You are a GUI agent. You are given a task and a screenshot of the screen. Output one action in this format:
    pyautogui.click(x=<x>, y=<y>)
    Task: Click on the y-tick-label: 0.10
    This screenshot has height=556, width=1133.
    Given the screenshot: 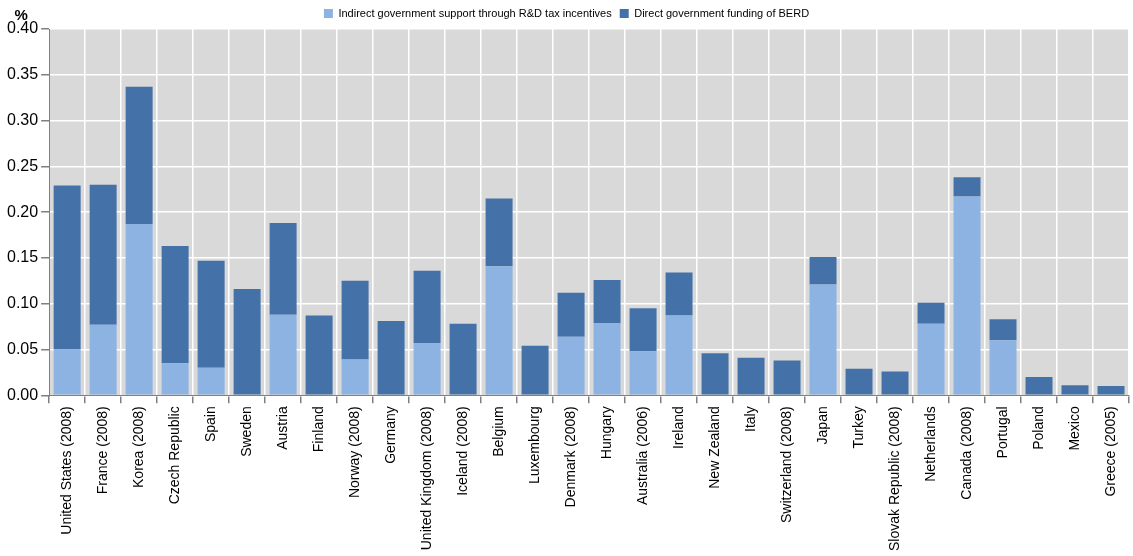 What is the action you would take?
    pyautogui.click(x=23, y=303)
    